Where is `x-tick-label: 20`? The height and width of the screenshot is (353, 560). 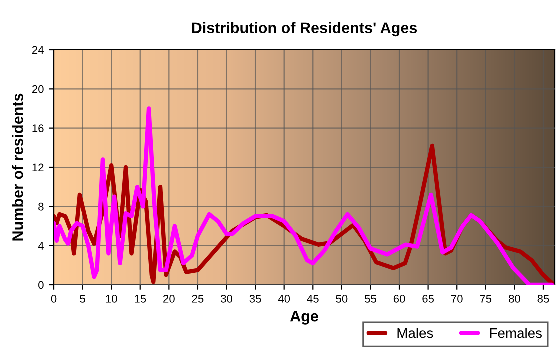 x-tick-label: 20 is located at coordinates (169, 299).